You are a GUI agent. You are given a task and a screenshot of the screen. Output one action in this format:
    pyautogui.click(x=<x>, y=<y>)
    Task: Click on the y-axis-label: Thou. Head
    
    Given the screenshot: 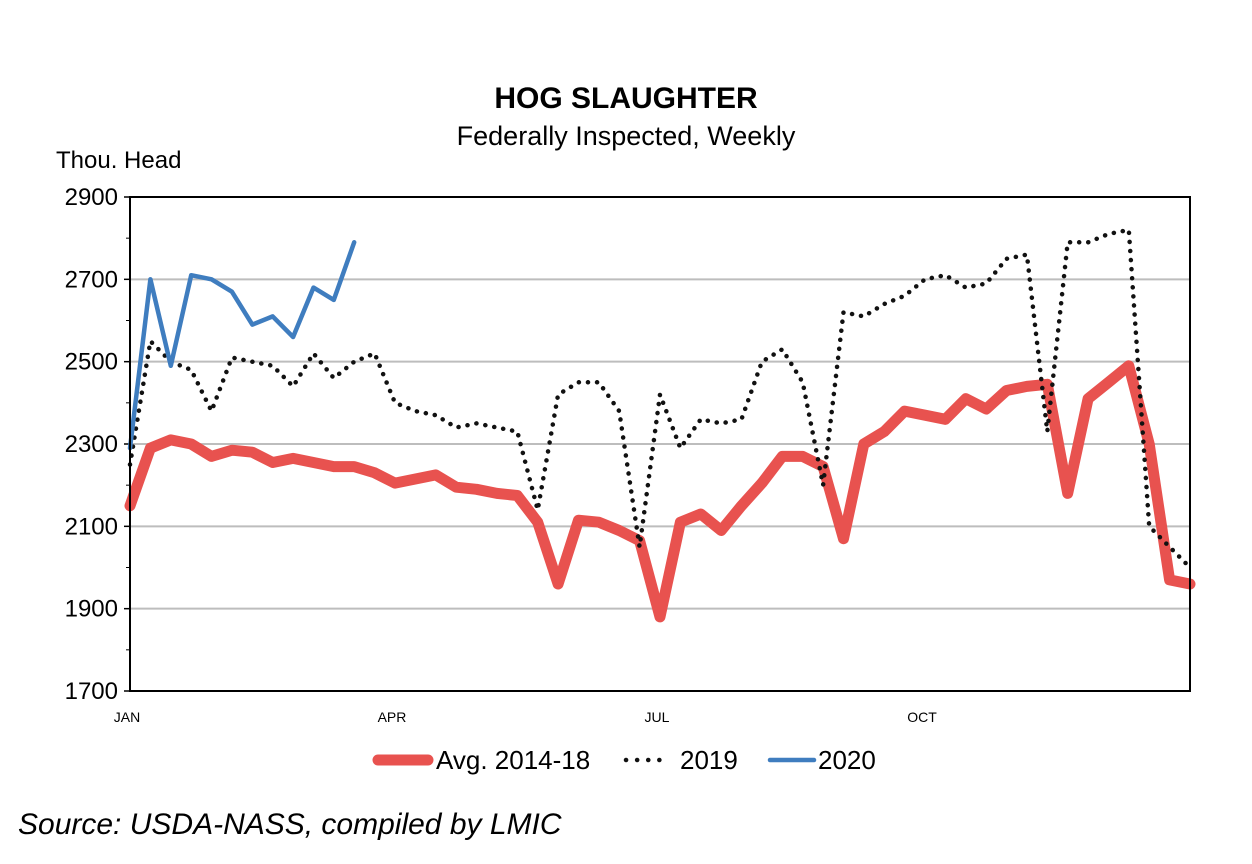 What is the action you would take?
    pyautogui.click(x=118, y=160)
    